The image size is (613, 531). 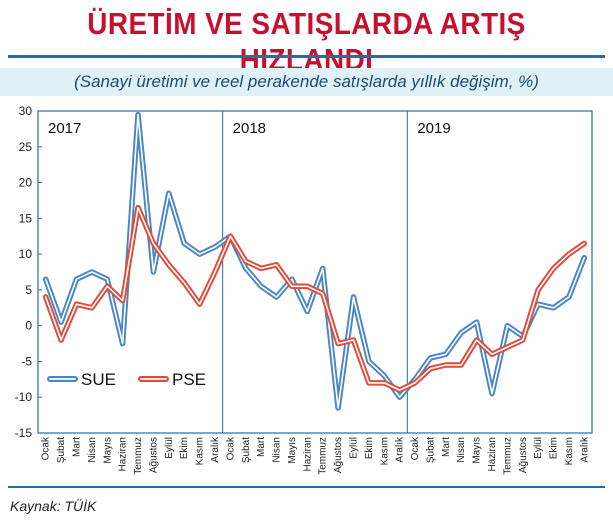 I want to click on x-tick-label: Haziran, so click(x=492, y=454).